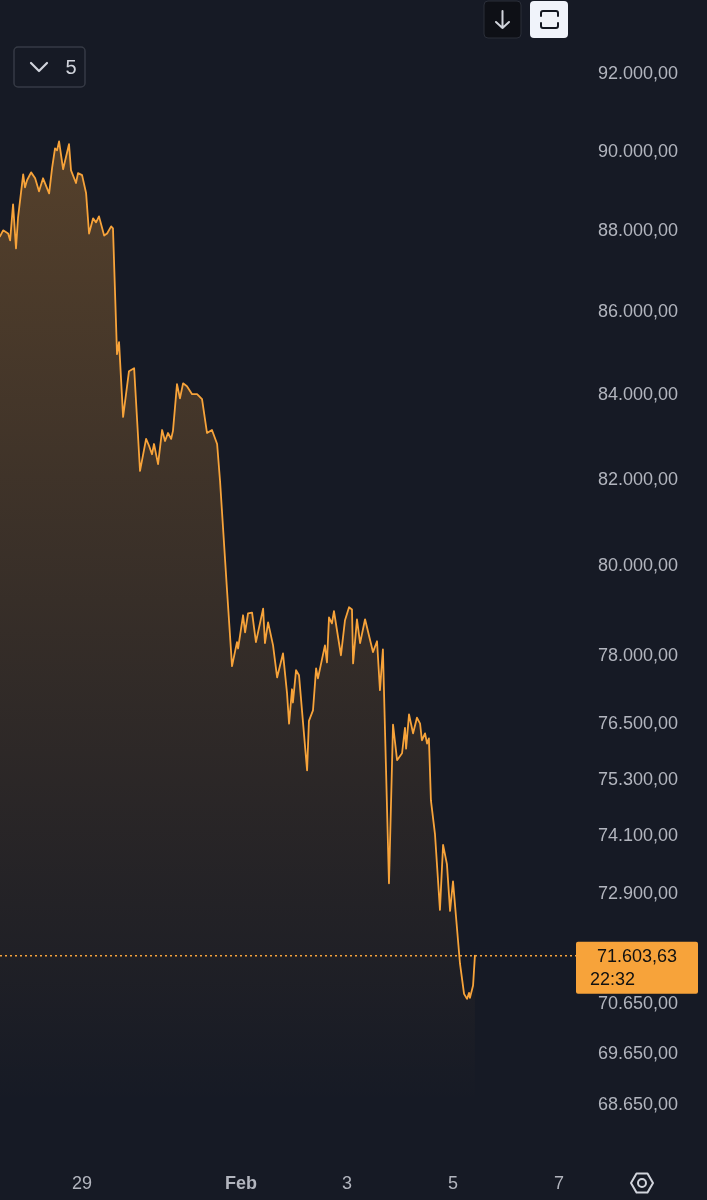 The image size is (707, 1200). Describe the element at coordinates (637, 955) in the screenshot. I see `ref-line-label: 71.603,63` at that location.